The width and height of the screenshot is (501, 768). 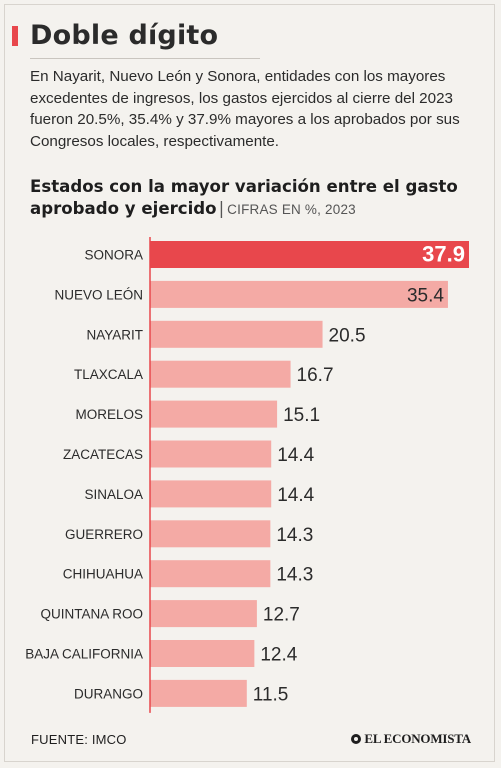 I want to click on value-label-nayarit: 20.5, so click(x=347, y=335).